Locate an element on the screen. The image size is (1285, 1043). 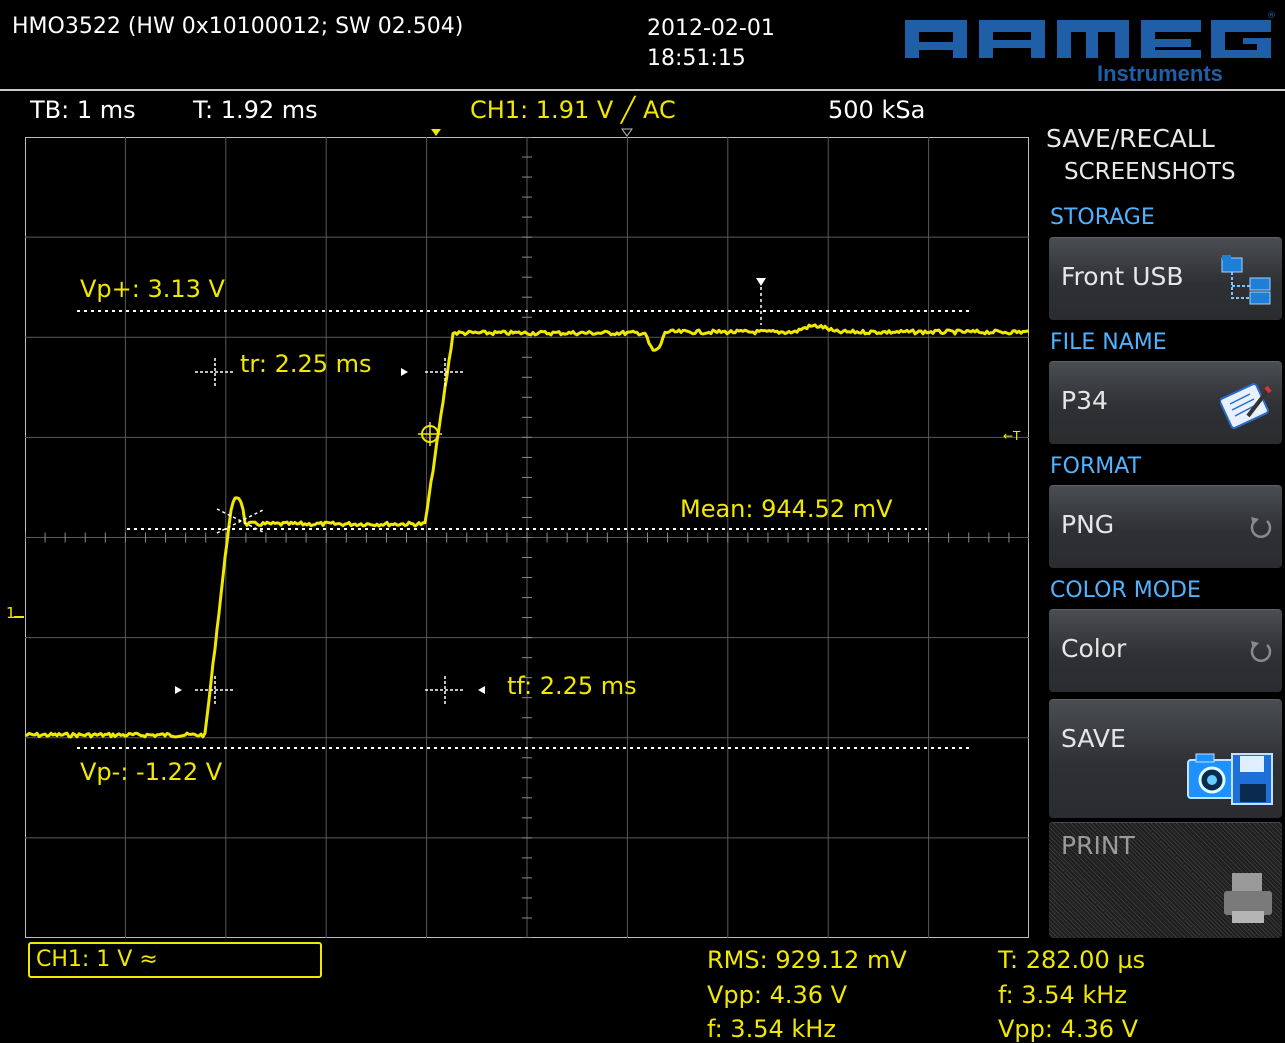
filename-value: P34 is located at coordinates (1084, 400).